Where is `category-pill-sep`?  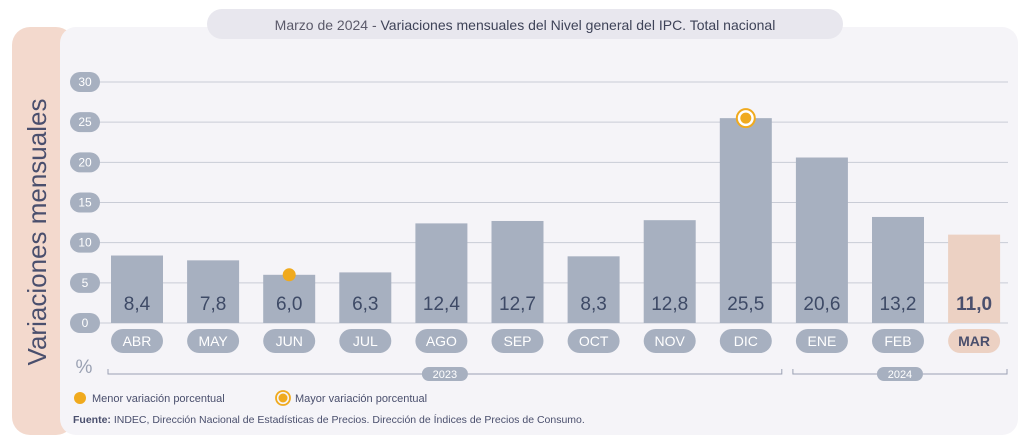
category-pill-sep is located at coordinates (517, 341).